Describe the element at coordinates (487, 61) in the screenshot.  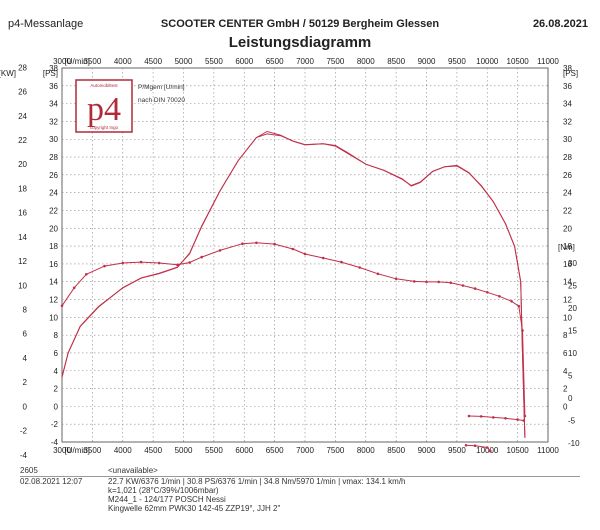
I see `x-tick-label-top: 10000` at that location.